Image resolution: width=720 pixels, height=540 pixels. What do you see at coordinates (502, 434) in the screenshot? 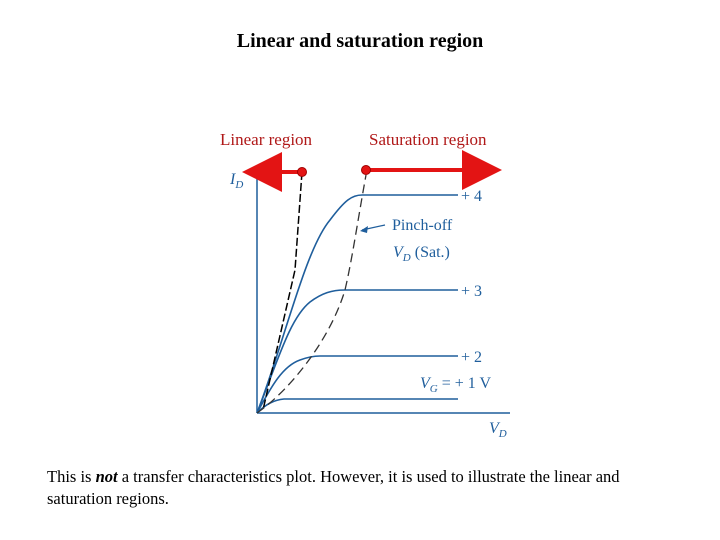
I see `x-axis-sub: D` at bounding box center [502, 434].